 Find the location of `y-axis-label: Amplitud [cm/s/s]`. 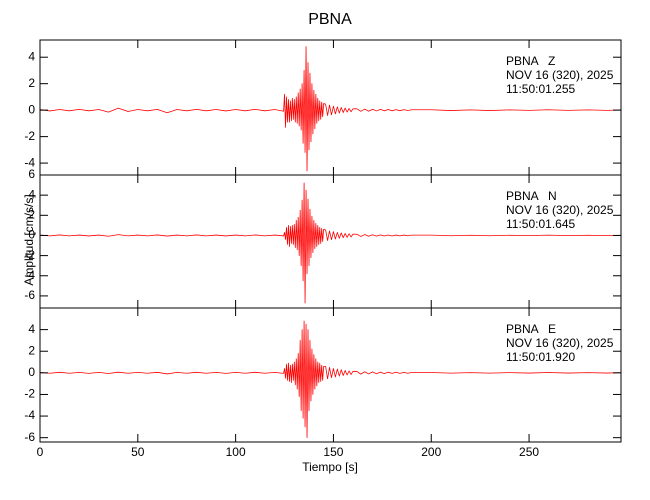

y-axis-label: Amplitud [cm/s/s] is located at coordinates (29, 239).